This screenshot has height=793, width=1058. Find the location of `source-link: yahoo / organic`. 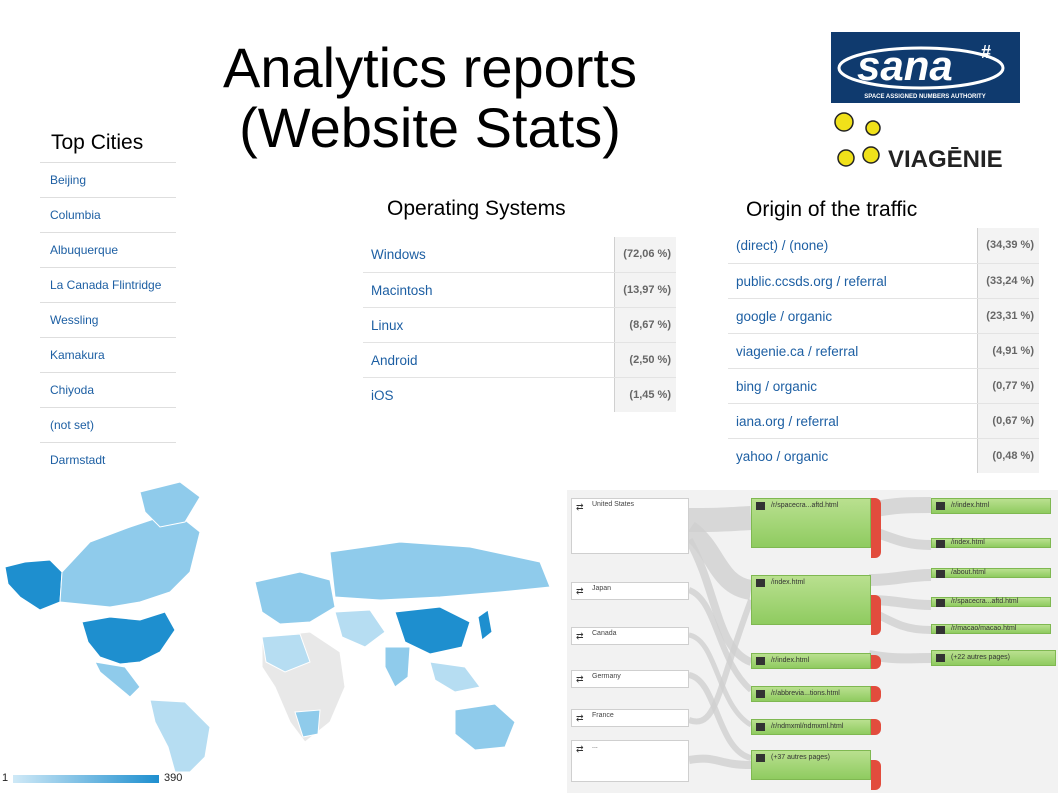

source-link: yahoo / organic is located at coordinates (782, 456).